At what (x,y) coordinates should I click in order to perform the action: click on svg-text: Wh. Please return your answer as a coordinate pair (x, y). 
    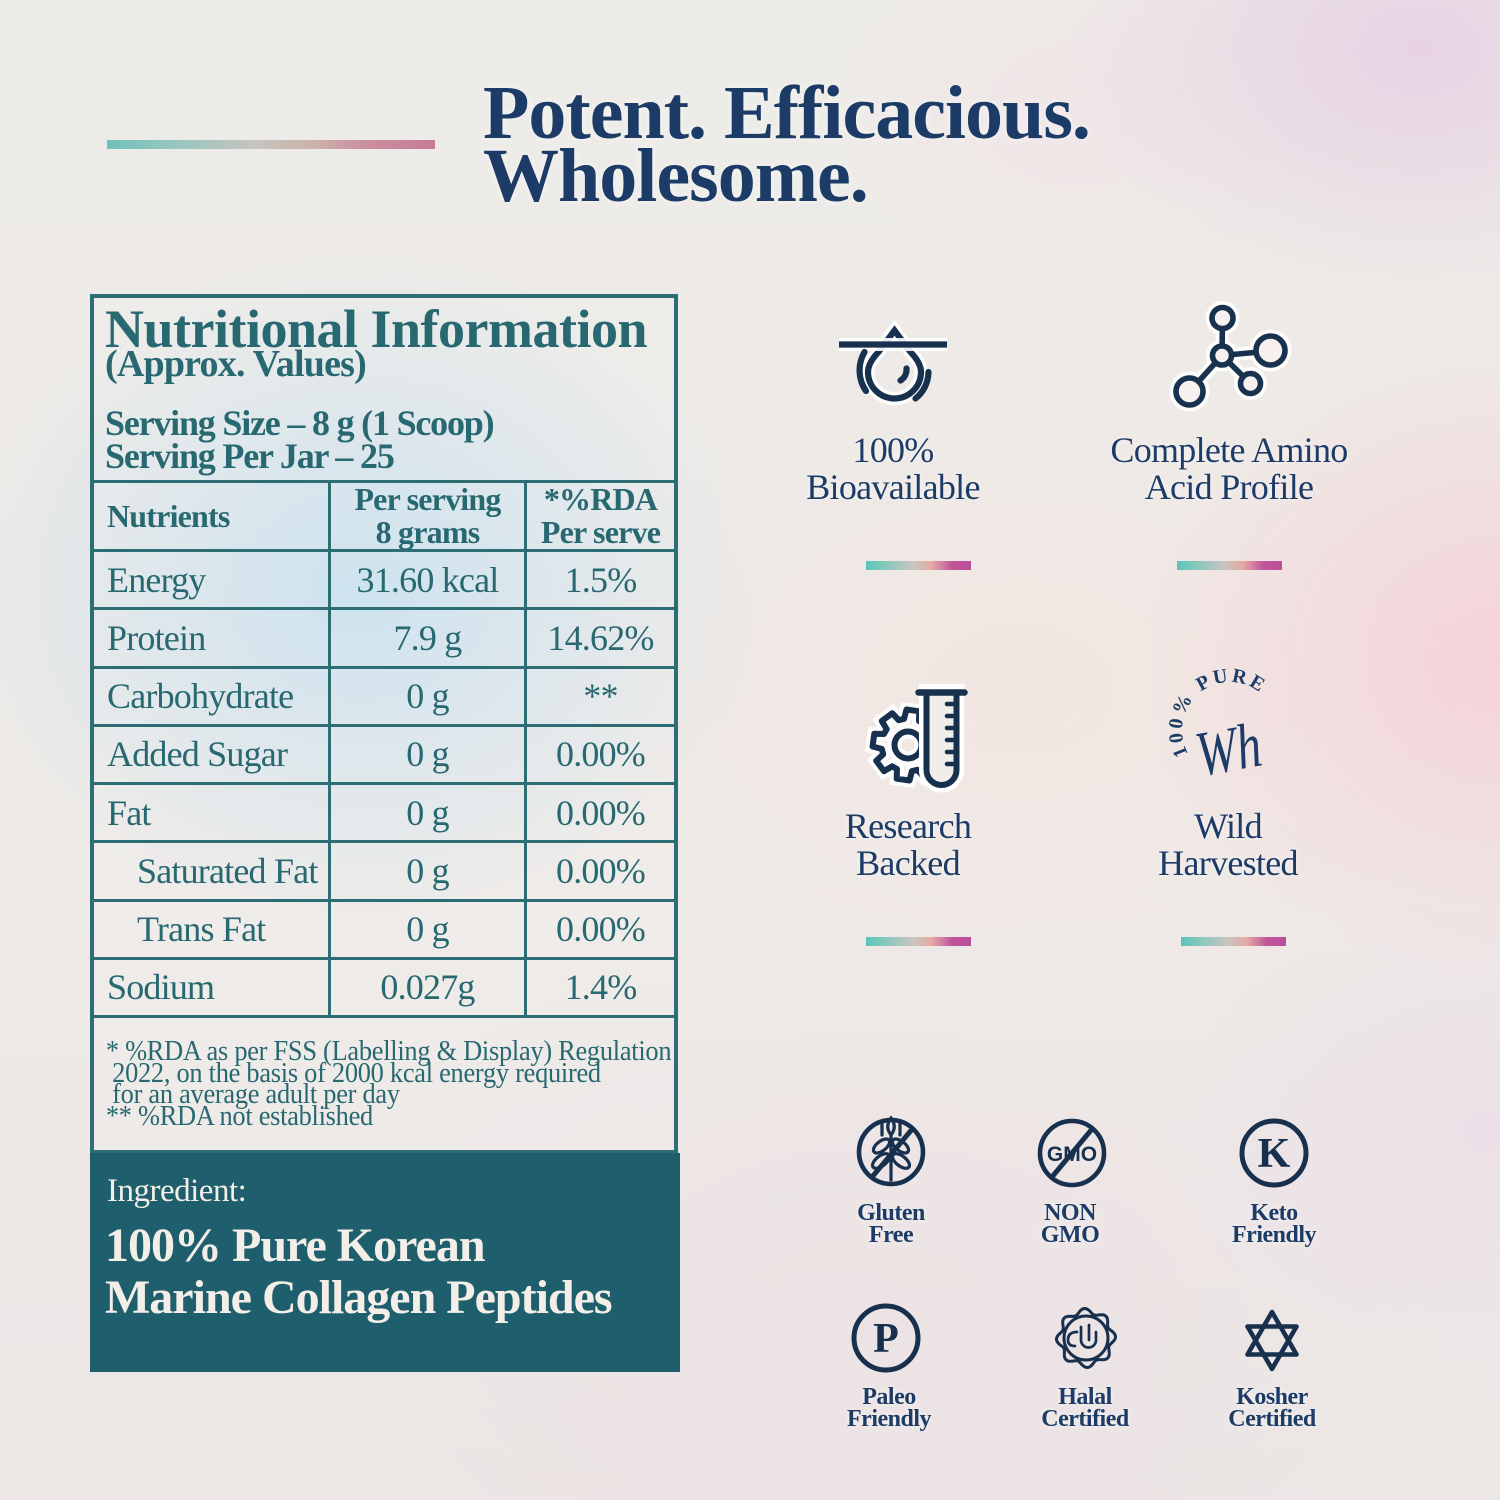
    Looking at the image, I should click on (1228, 749).